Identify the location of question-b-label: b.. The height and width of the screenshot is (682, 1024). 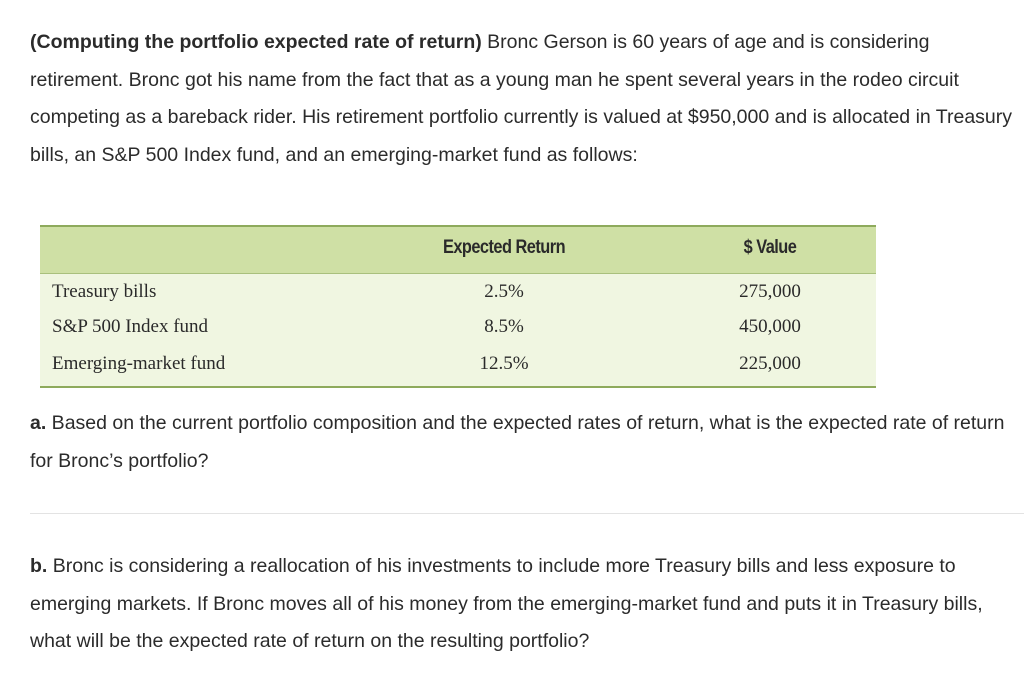
(39, 566).